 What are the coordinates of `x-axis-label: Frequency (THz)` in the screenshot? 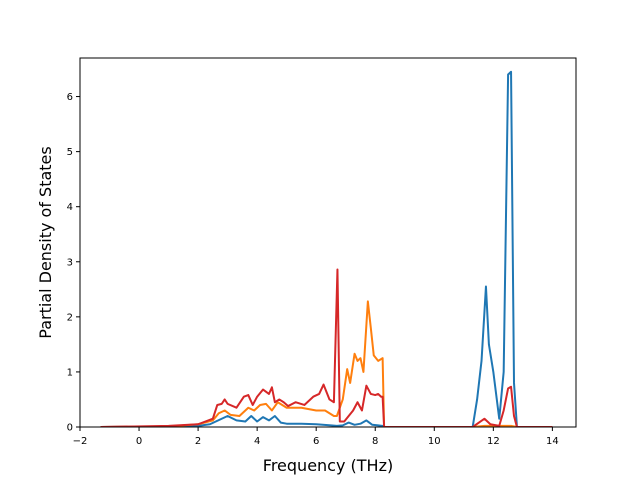 It's located at (328, 465).